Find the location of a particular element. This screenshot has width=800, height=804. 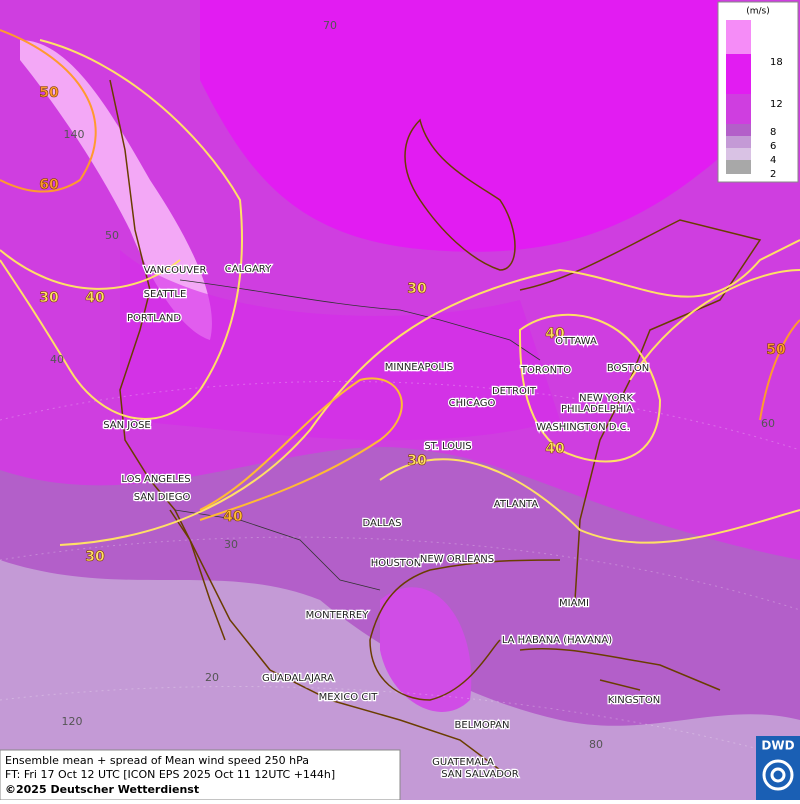

city-label: WASHINGTON D.C. is located at coordinates (583, 427).